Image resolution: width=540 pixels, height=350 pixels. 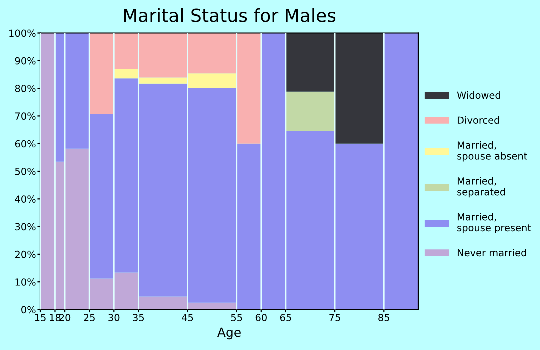 What do you see at coordinates (55, 318) in the screenshot?
I see `x-tick-label: 18` at bounding box center [55, 318].